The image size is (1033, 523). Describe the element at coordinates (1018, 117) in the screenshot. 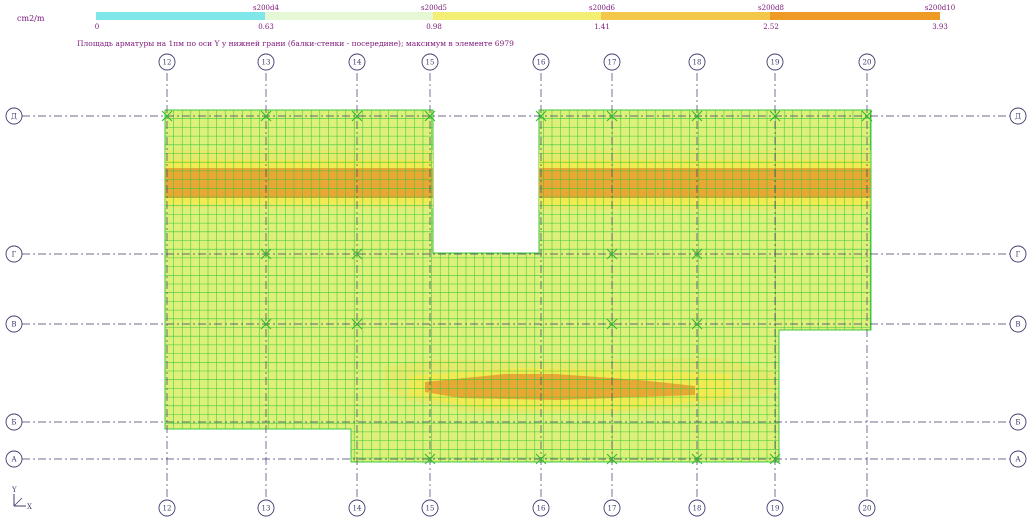

I see `axis-bubble-right-Д-label: Д` at that location.